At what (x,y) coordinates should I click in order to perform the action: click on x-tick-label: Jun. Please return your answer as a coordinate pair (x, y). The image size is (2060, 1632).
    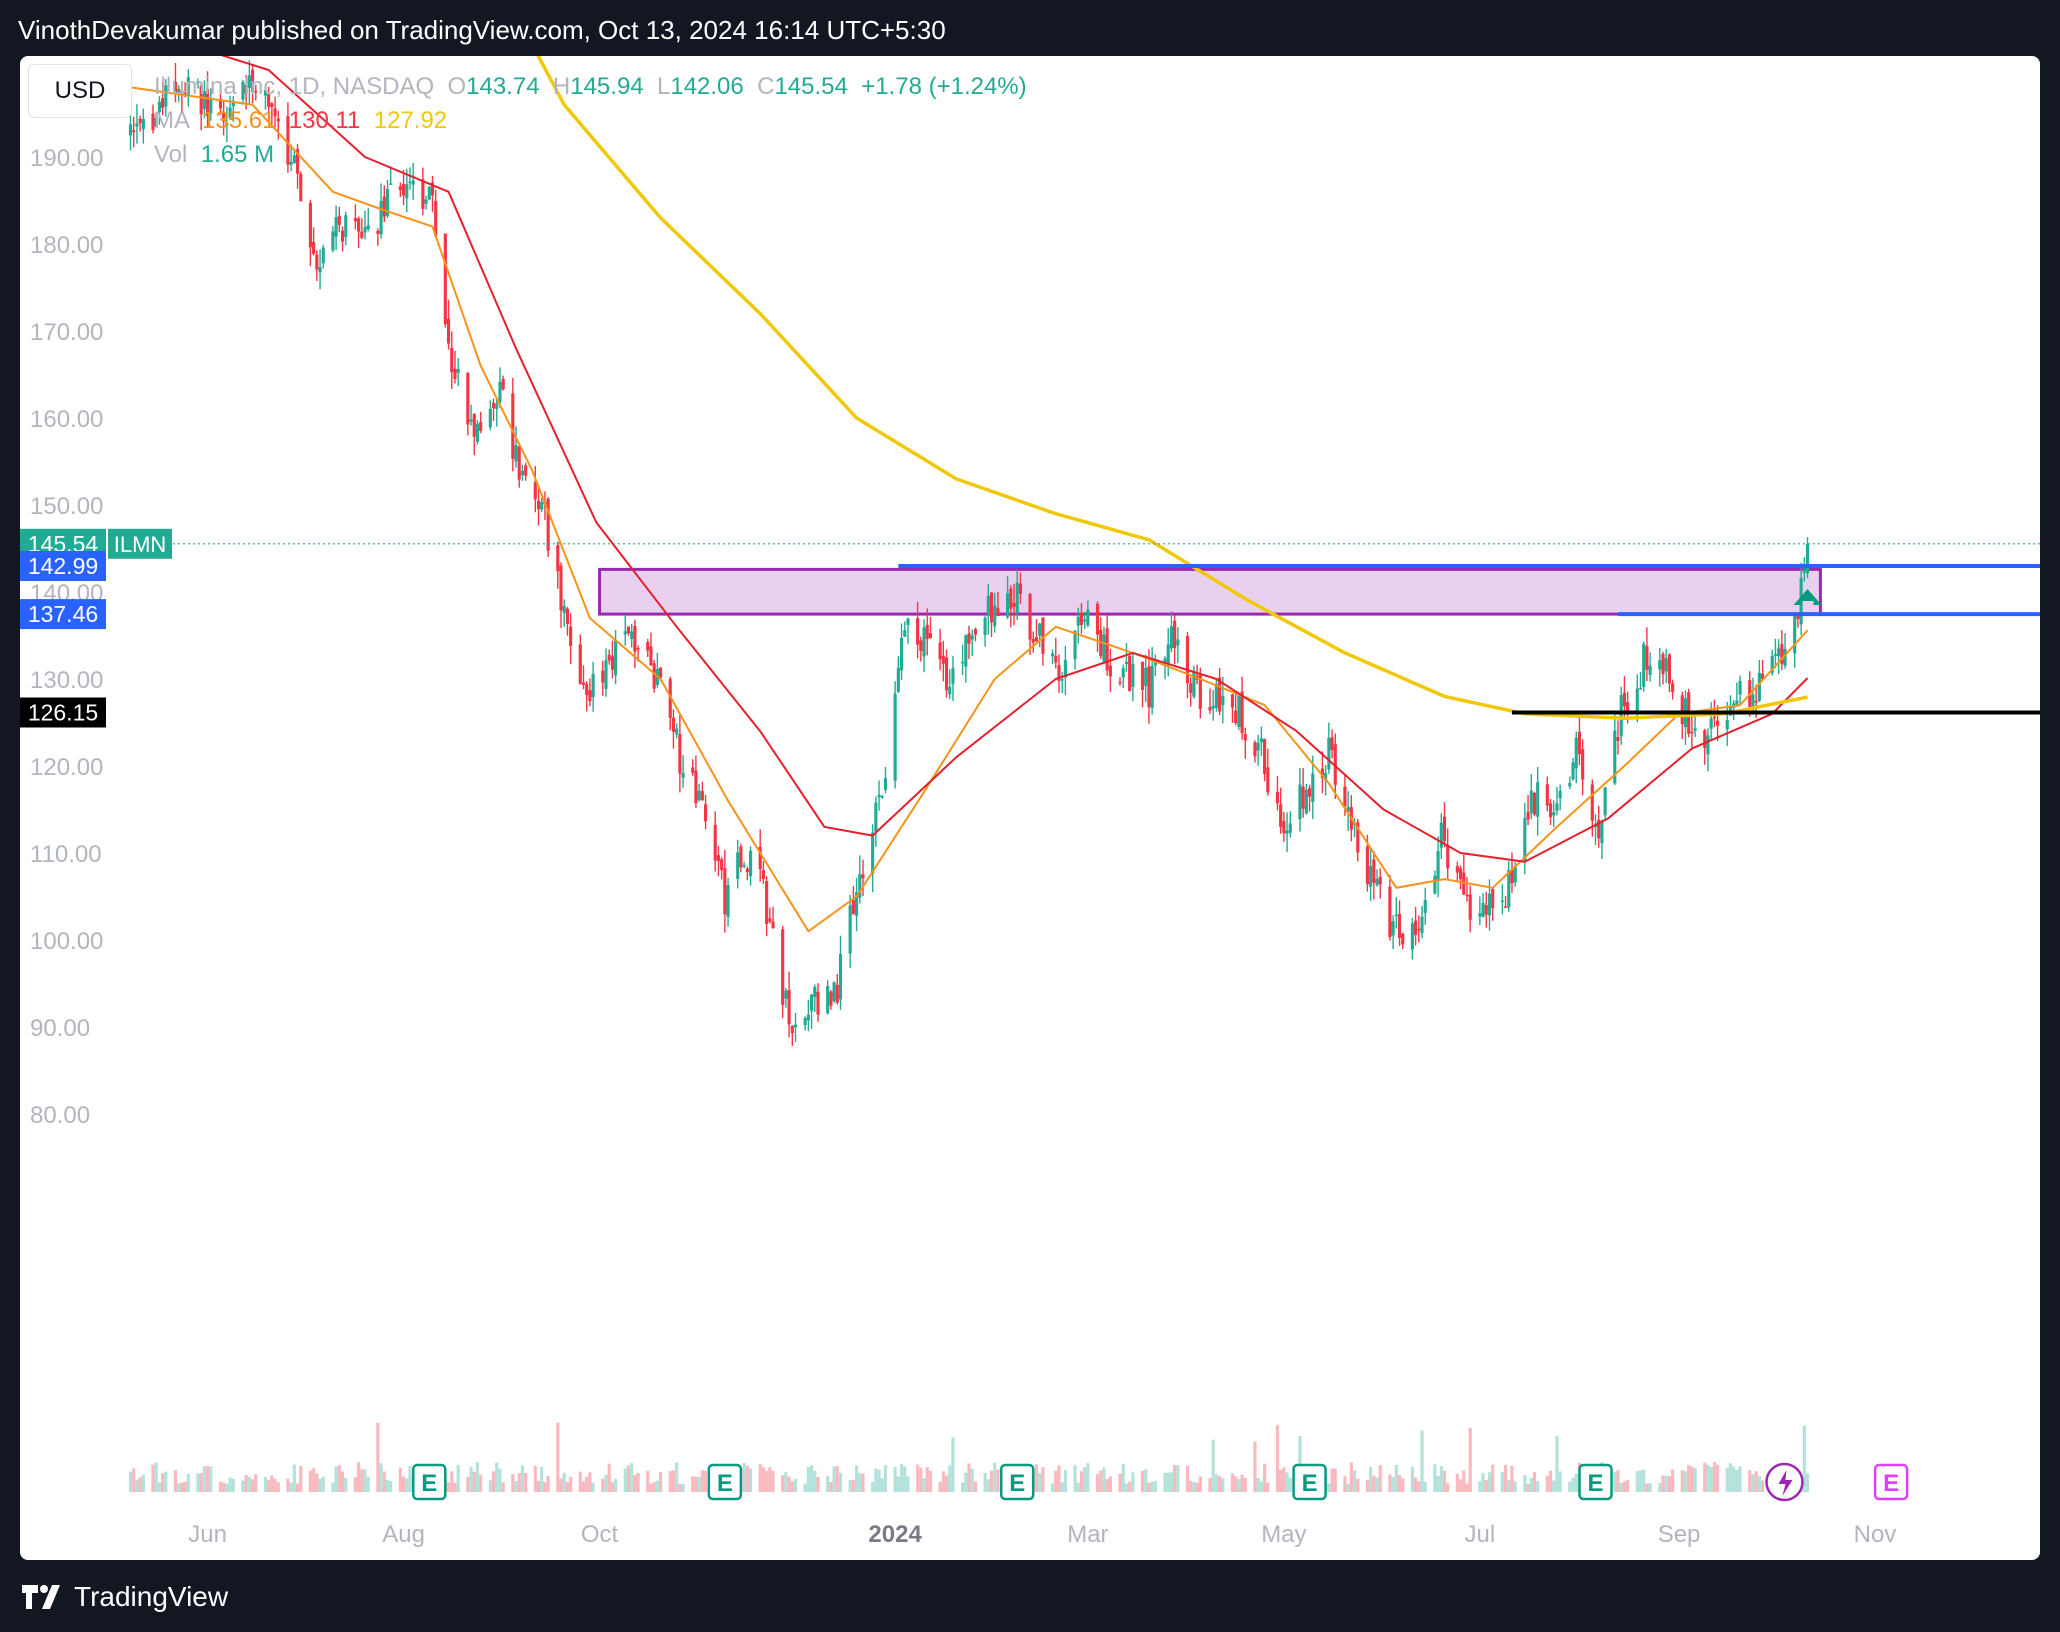
    Looking at the image, I should click on (207, 1534).